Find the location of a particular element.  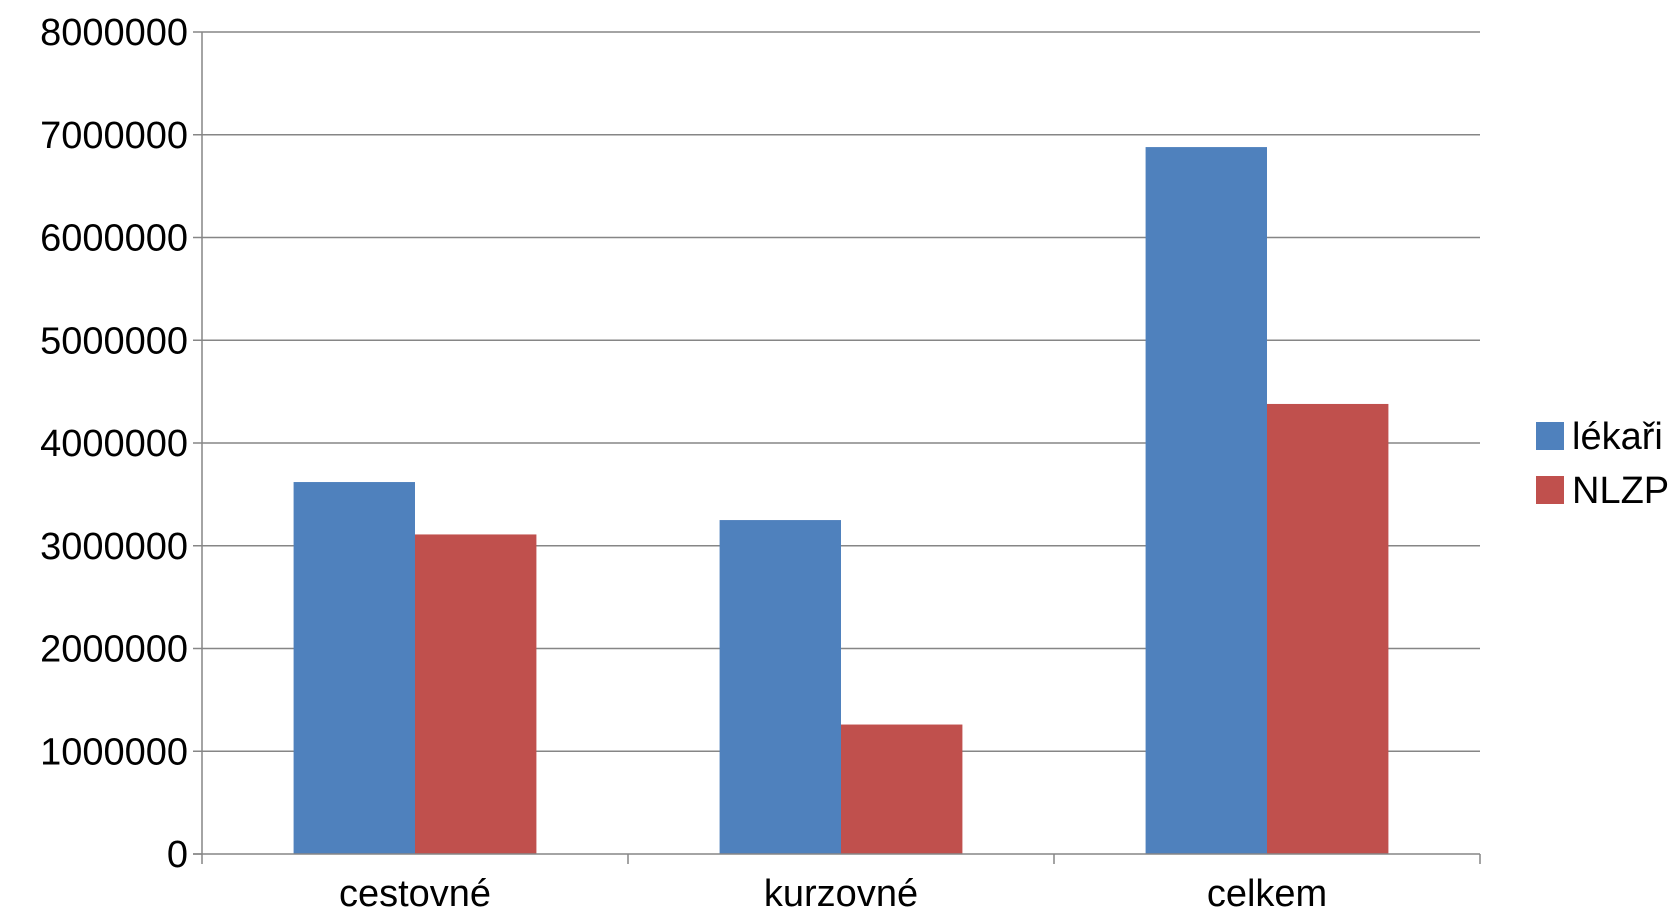

y-tick-label: 1000000 is located at coordinates (114, 752).